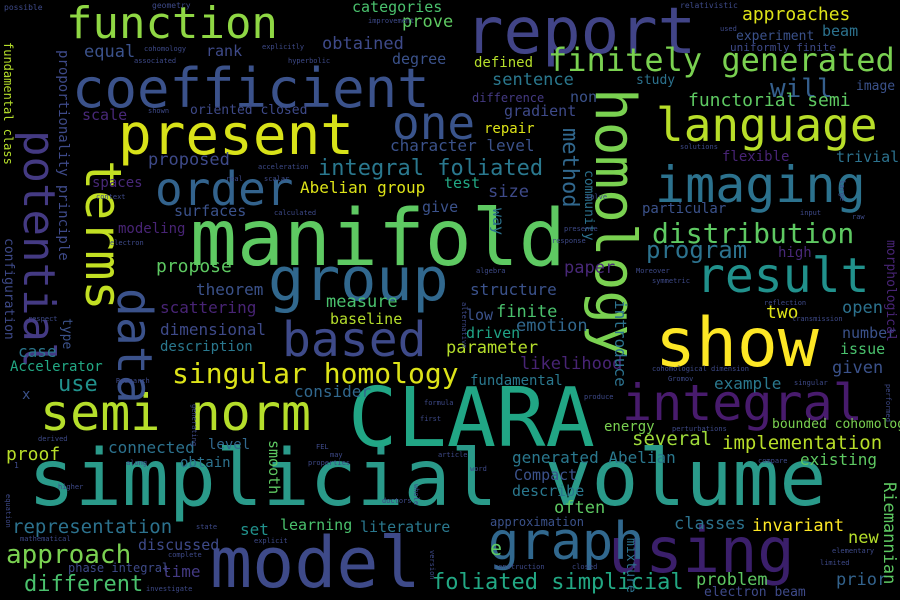 Image resolution: width=900 pixels, height=600 pixels. I want to click on word-construction: construction, so click(519, 567).